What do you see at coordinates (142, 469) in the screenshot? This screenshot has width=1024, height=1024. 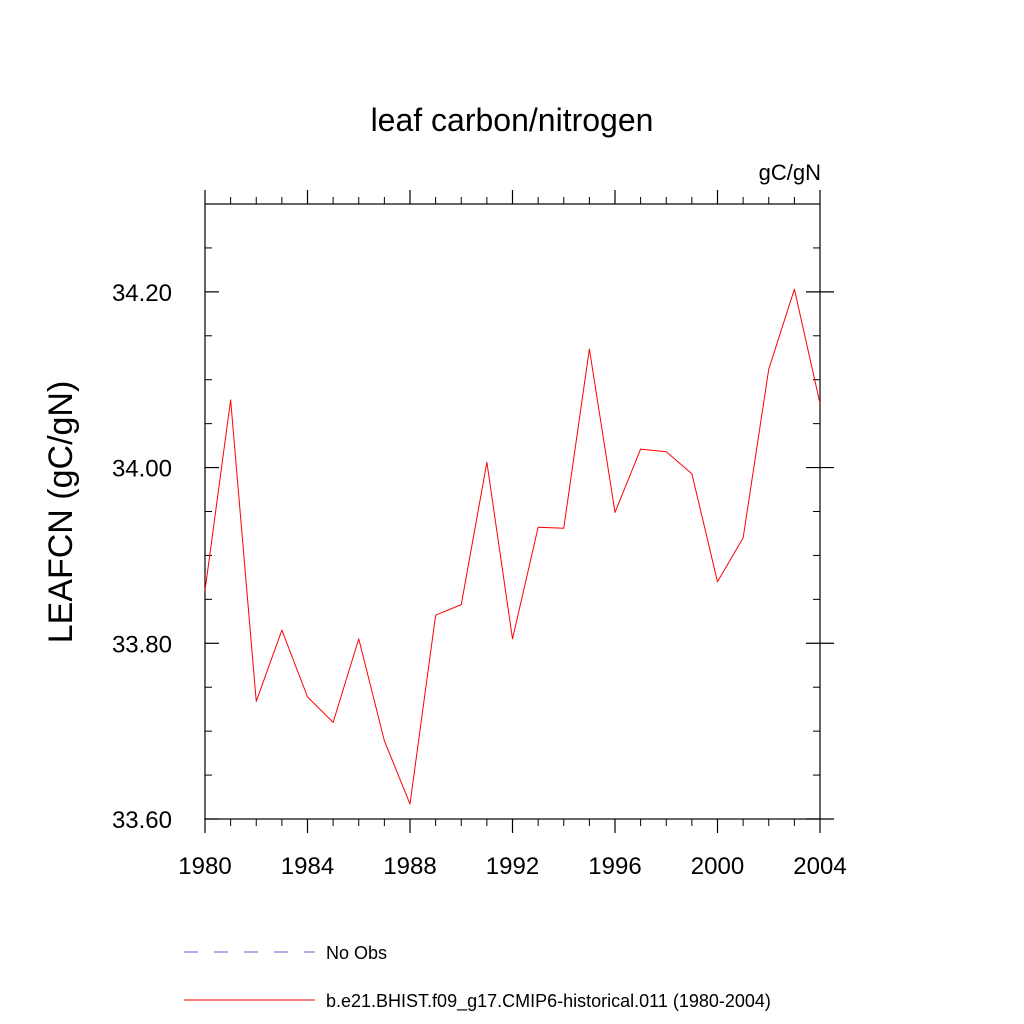 I see `y-tick-label: 34.00` at bounding box center [142, 469].